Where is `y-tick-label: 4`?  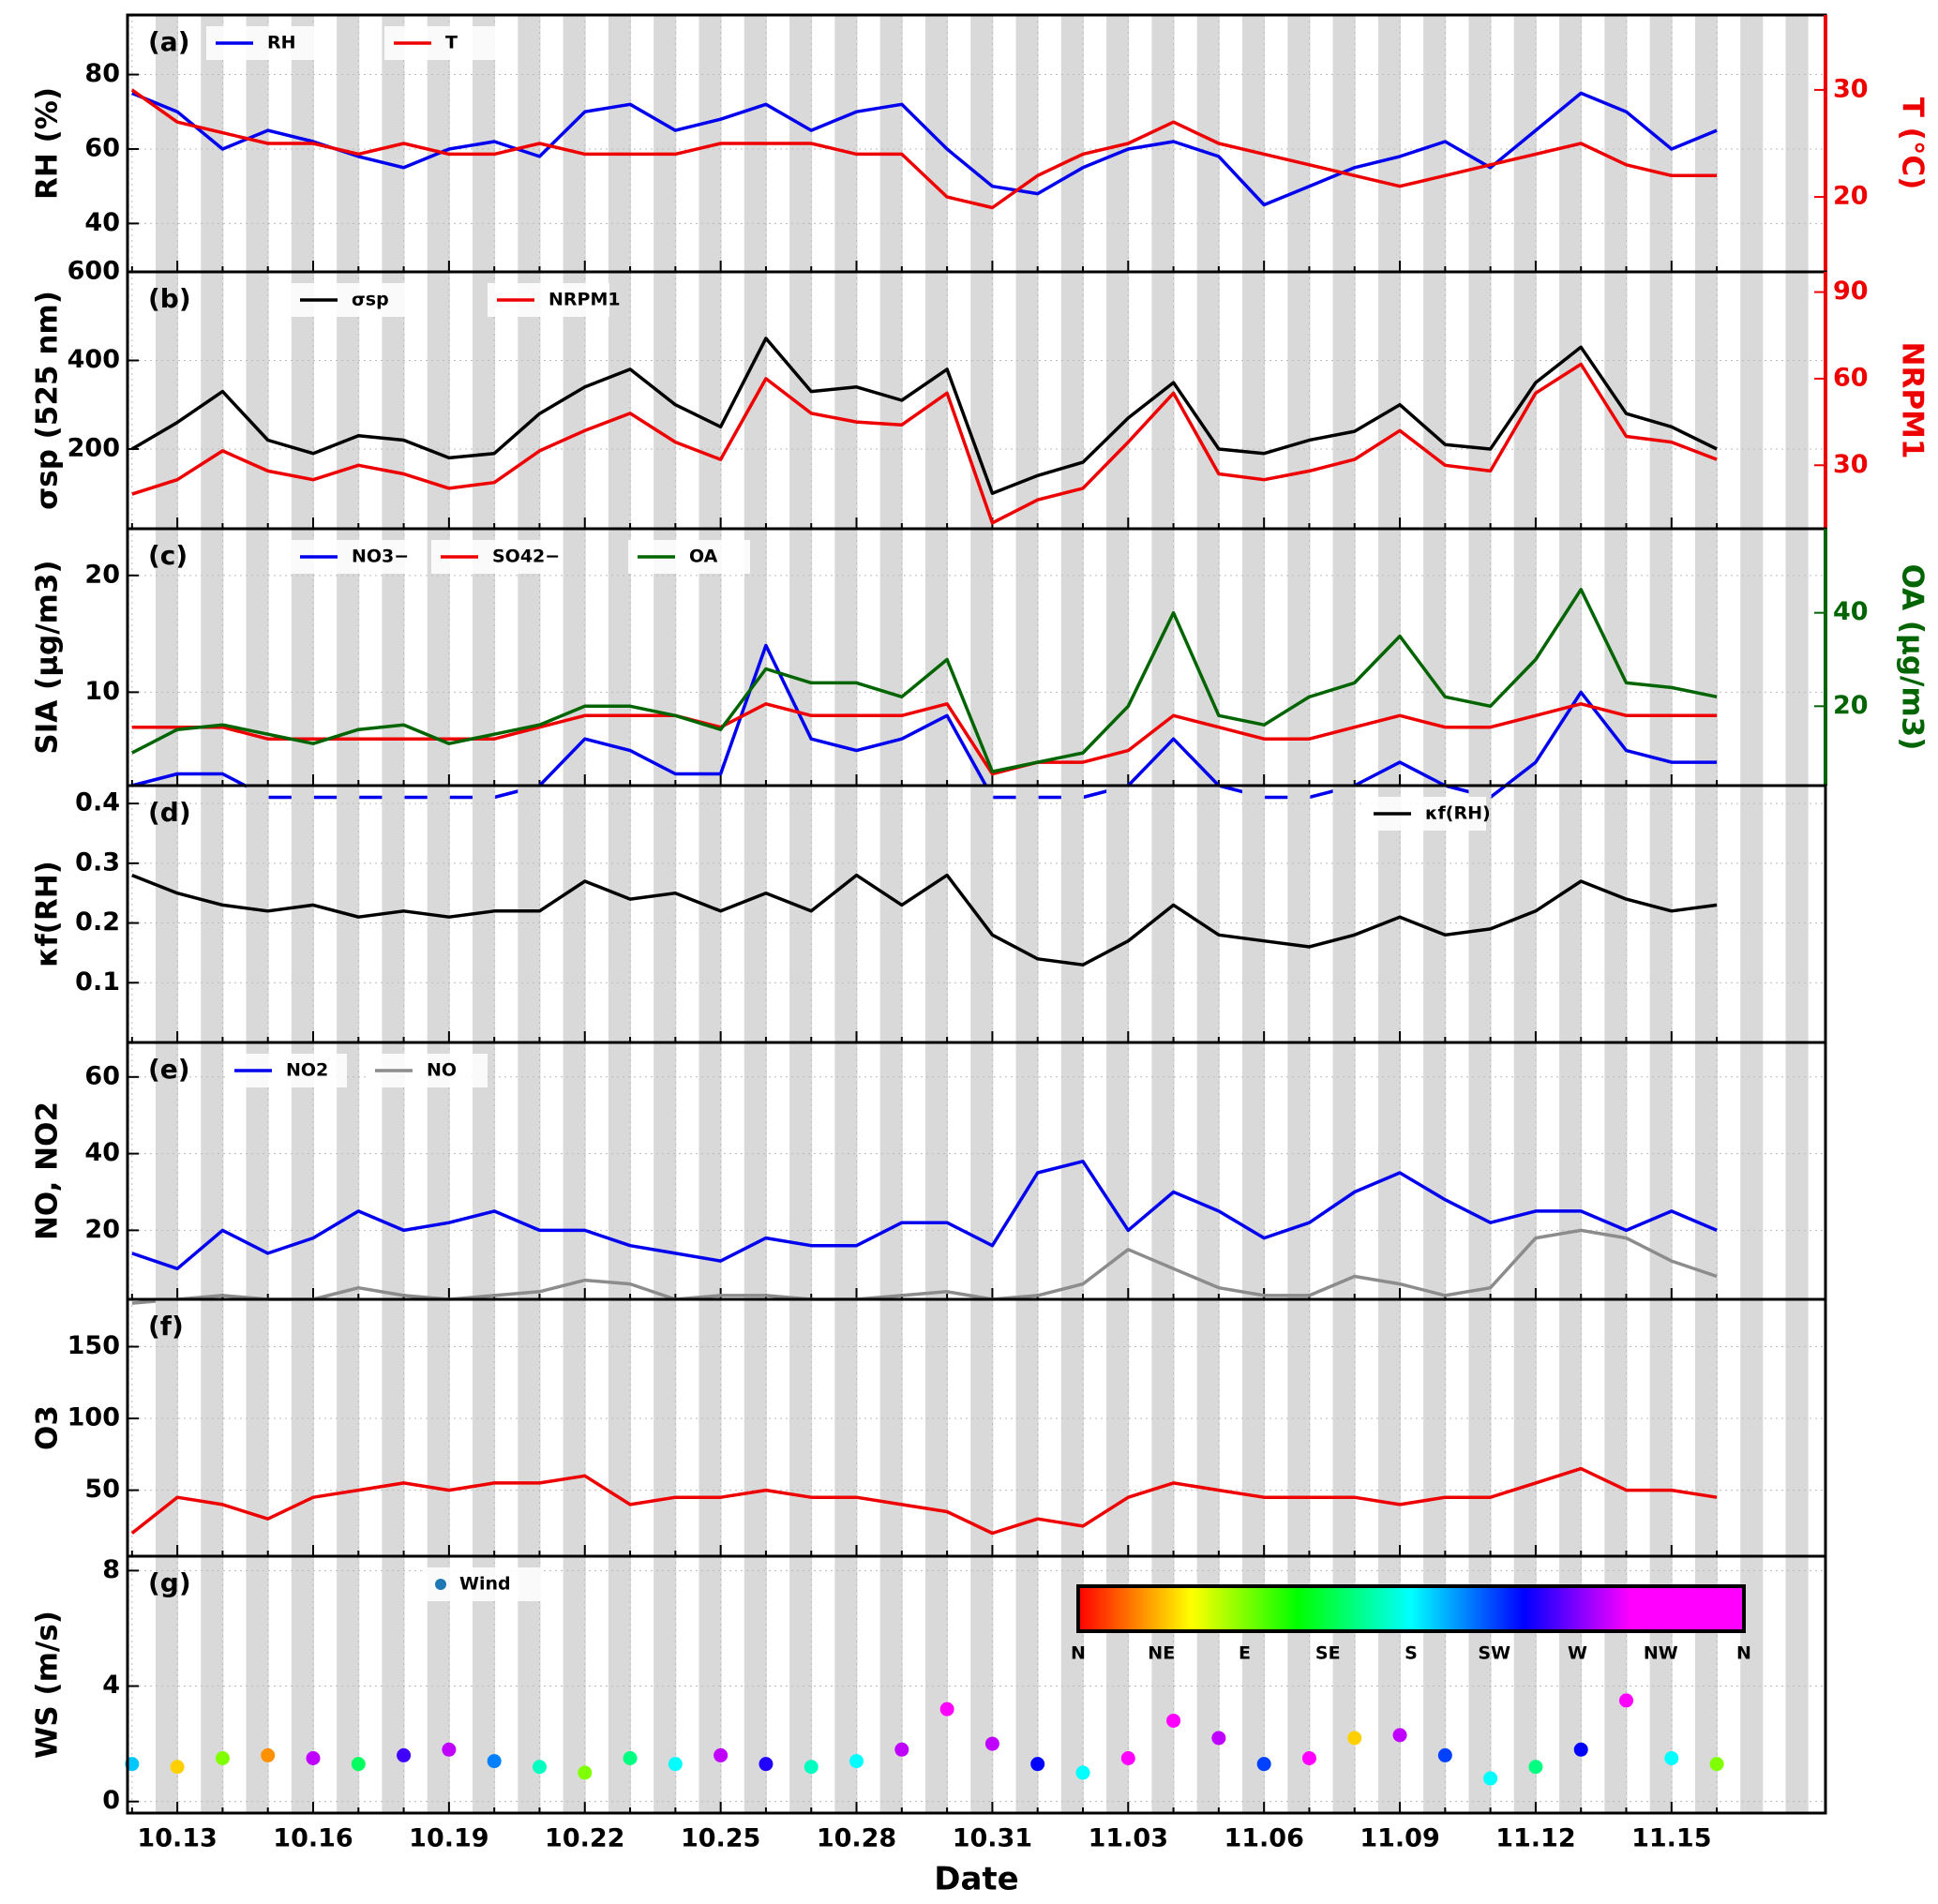 y-tick-label: 4 is located at coordinates (111, 1685).